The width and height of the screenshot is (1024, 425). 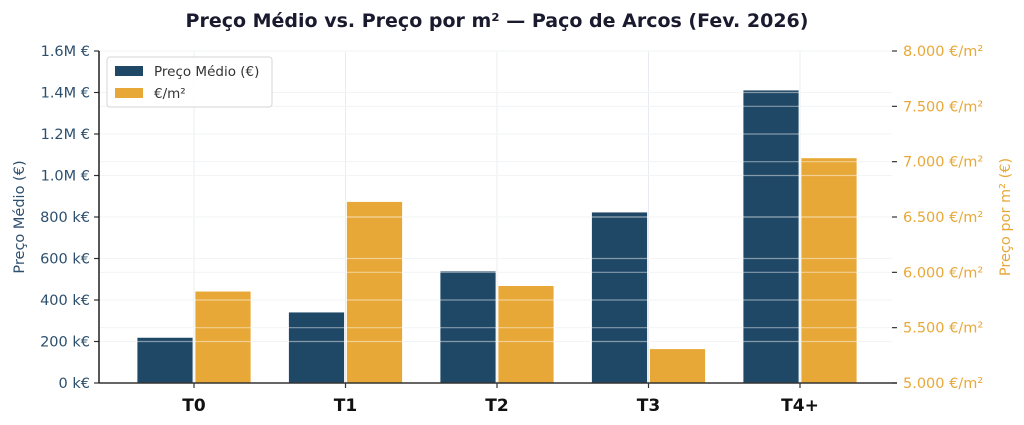 I want to click on x-tick-label: T4+, so click(x=800, y=406).